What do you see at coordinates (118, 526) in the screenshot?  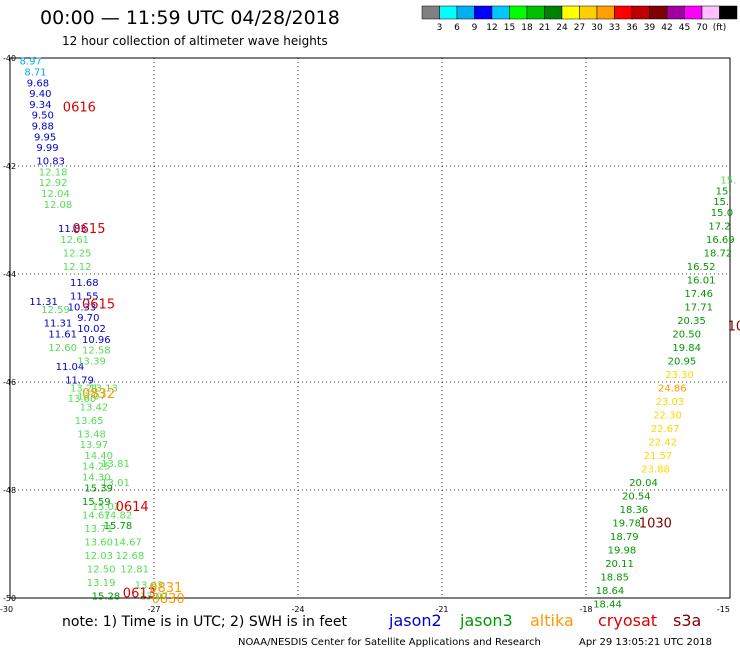 I see `wave-height-point-jason3: 15.78` at bounding box center [118, 526].